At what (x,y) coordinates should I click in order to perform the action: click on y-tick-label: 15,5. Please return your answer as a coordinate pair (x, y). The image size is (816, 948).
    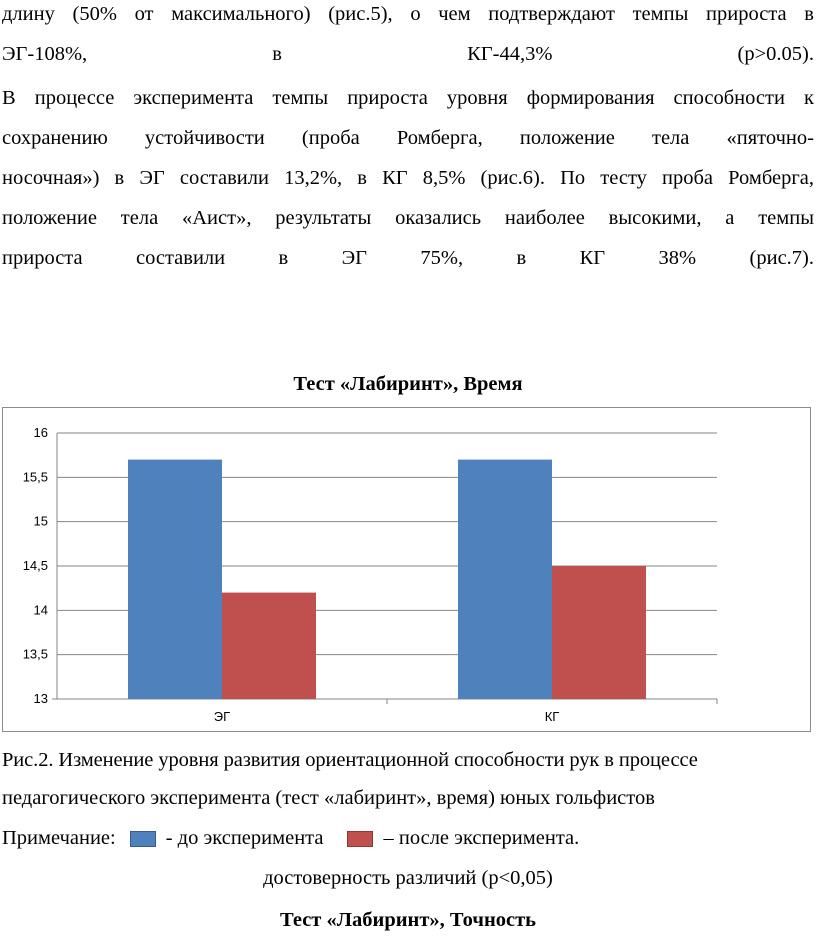
    Looking at the image, I should click on (35, 476).